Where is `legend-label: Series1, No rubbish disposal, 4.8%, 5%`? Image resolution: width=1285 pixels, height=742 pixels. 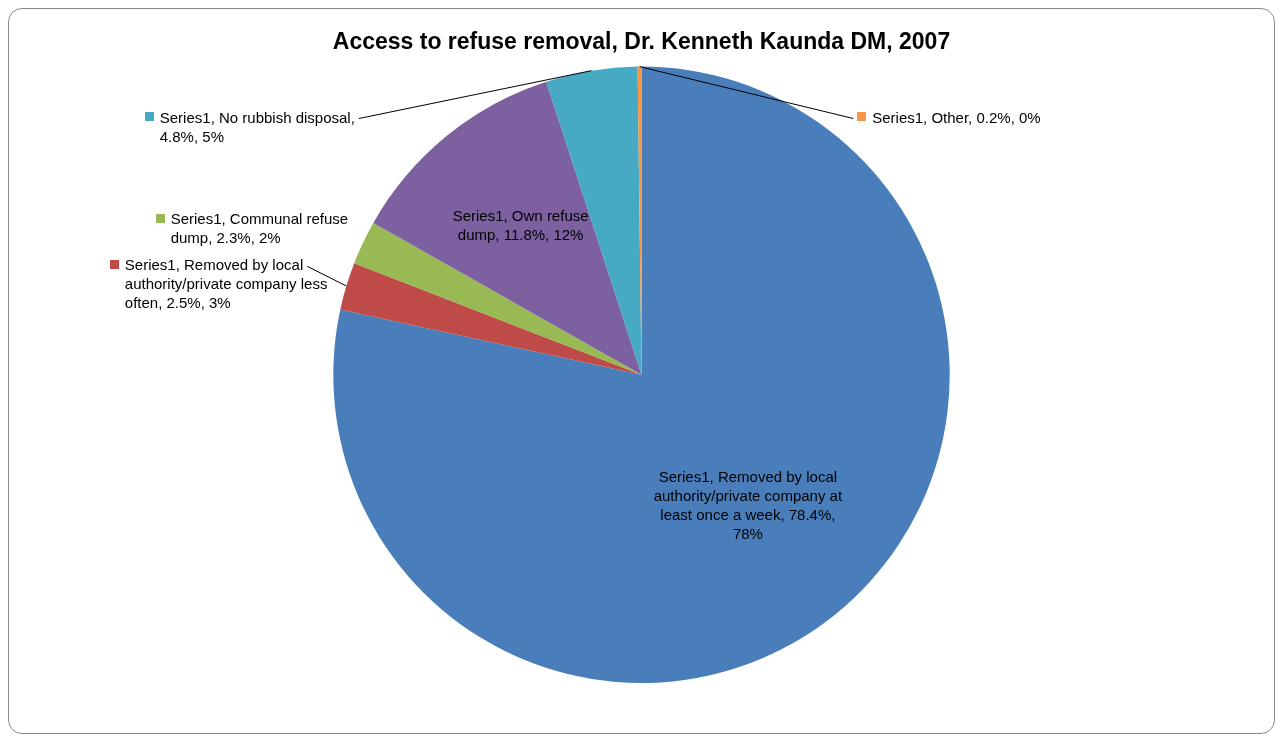 legend-label: Series1, No rubbish disposal, 4.8%, 5% is located at coordinates (257, 126).